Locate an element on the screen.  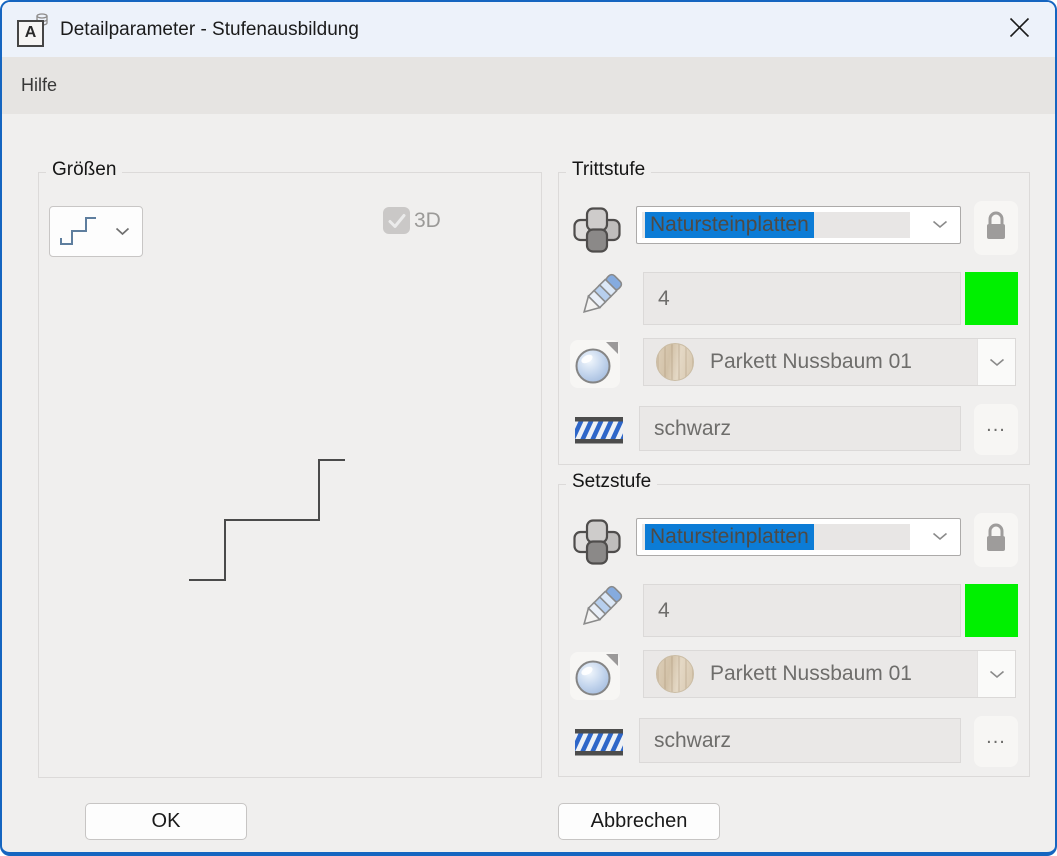
riser-hatch-color-field: schwarz is located at coordinates (800, 740).